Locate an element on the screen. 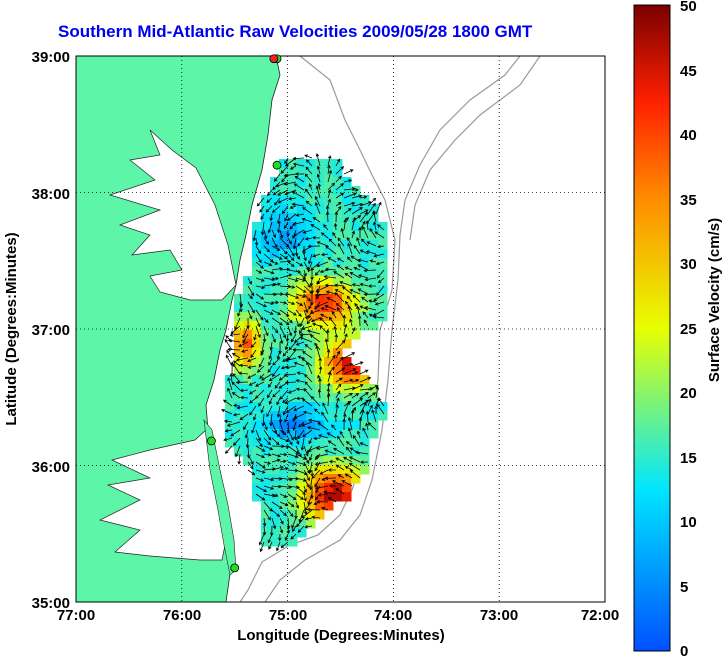 Image resolution: width=724 pixels, height=659 pixels. colorbar-tick-label: 50 is located at coordinates (688, 7).